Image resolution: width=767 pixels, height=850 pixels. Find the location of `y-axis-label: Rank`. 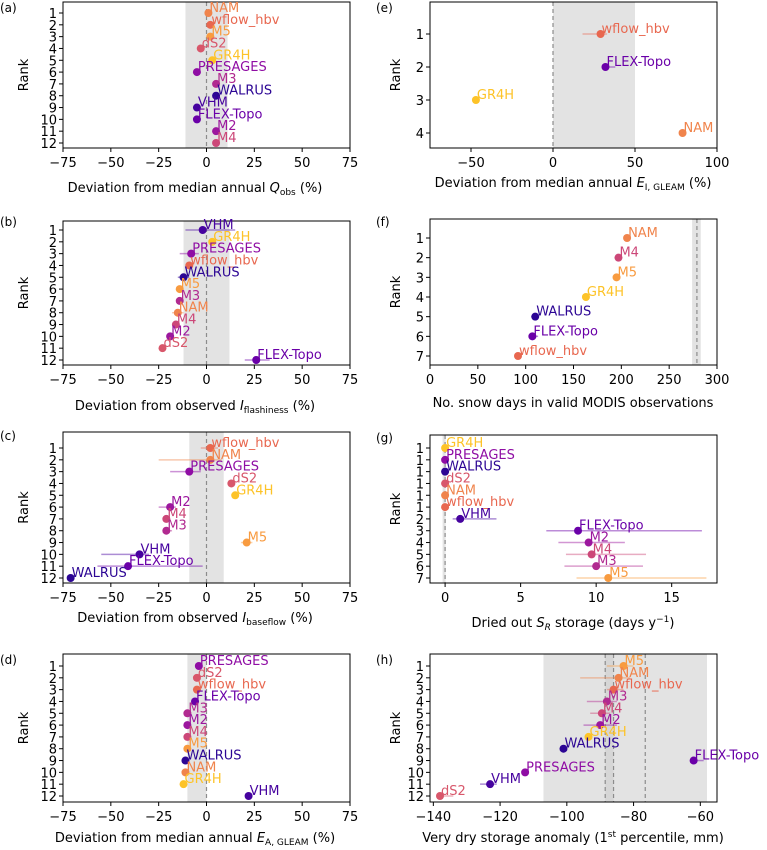

y-axis-label: Rank is located at coordinates (396, 727).